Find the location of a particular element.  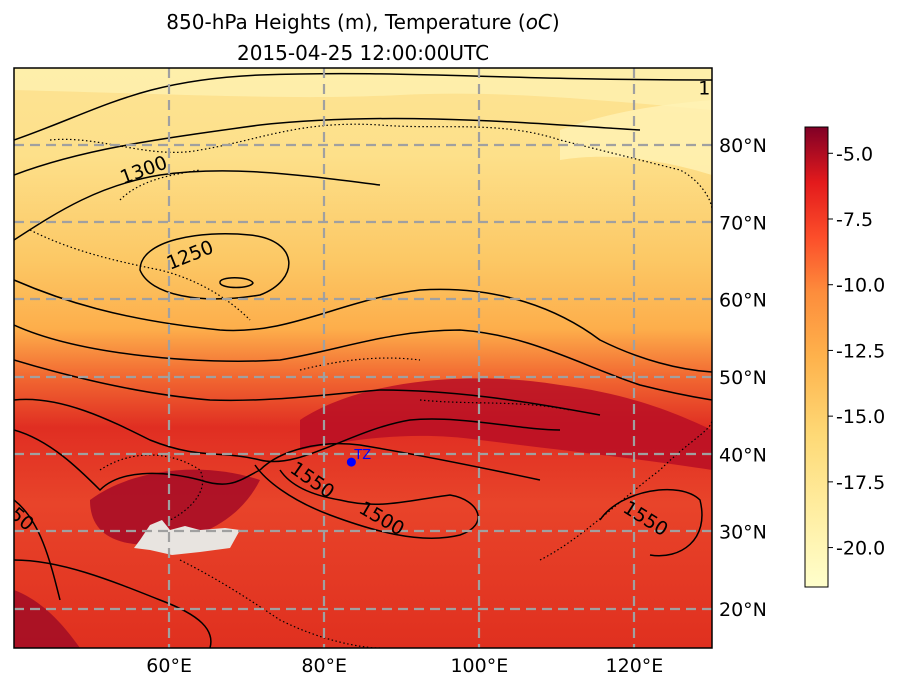

warm-band-east is located at coordinates (506, 424).